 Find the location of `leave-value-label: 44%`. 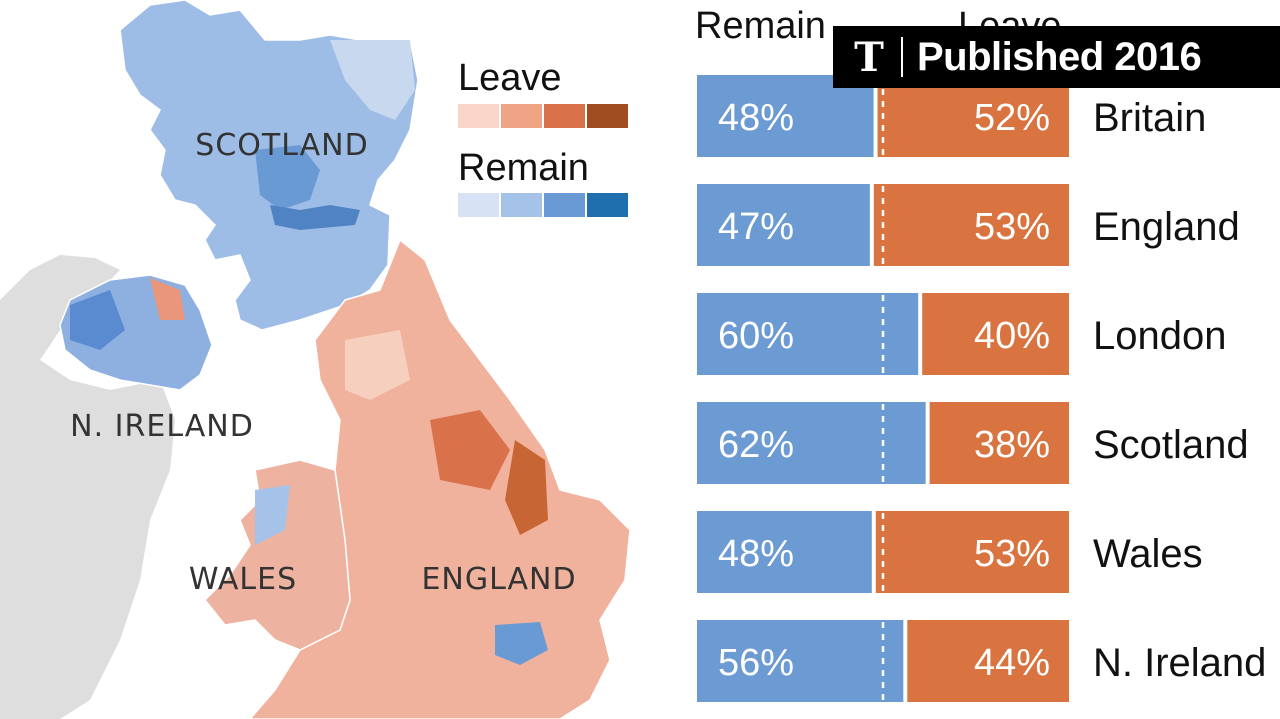

leave-value-label: 44% is located at coordinates (1012, 663).